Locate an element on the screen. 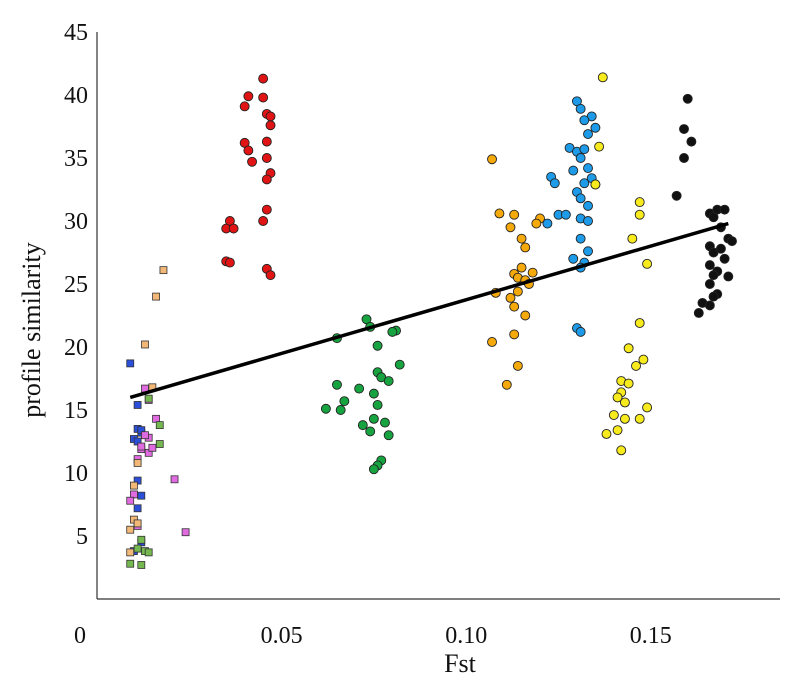 This screenshot has width=800, height=684. x-tick-label: 0.10 is located at coordinates (466, 636).